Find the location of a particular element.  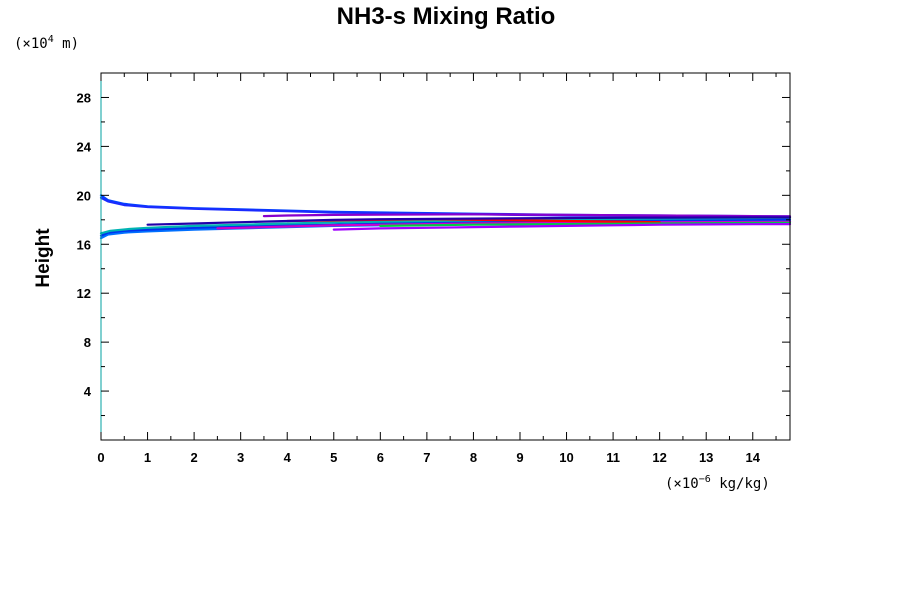

x-tick-label: 0 is located at coordinates (100, 457).